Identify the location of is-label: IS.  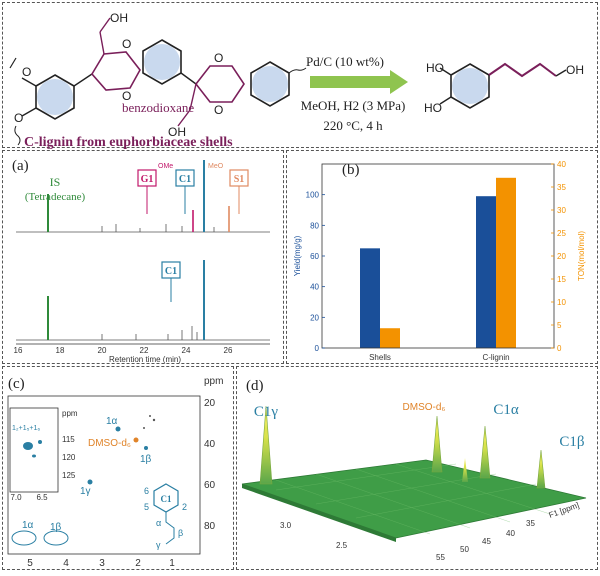
(55, 182).